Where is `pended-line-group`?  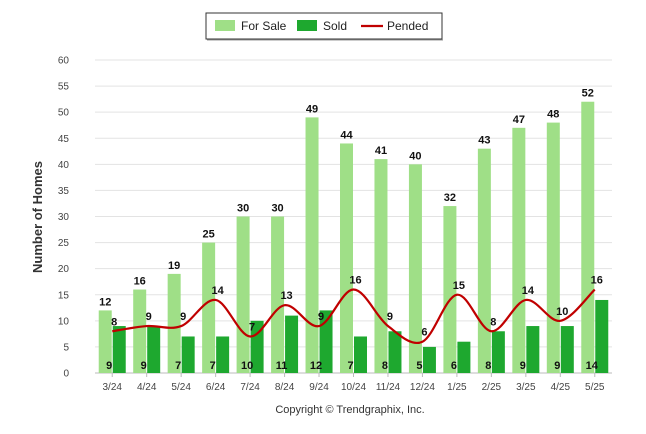
pended-line-group is located at coordinates (354, 316).